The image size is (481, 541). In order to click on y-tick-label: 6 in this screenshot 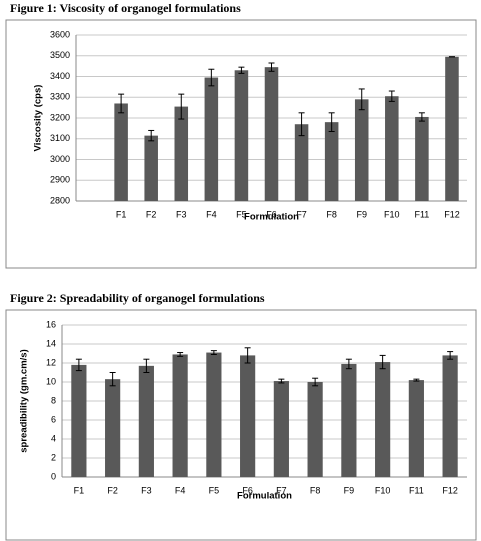, I will do `click(53, 419)`.